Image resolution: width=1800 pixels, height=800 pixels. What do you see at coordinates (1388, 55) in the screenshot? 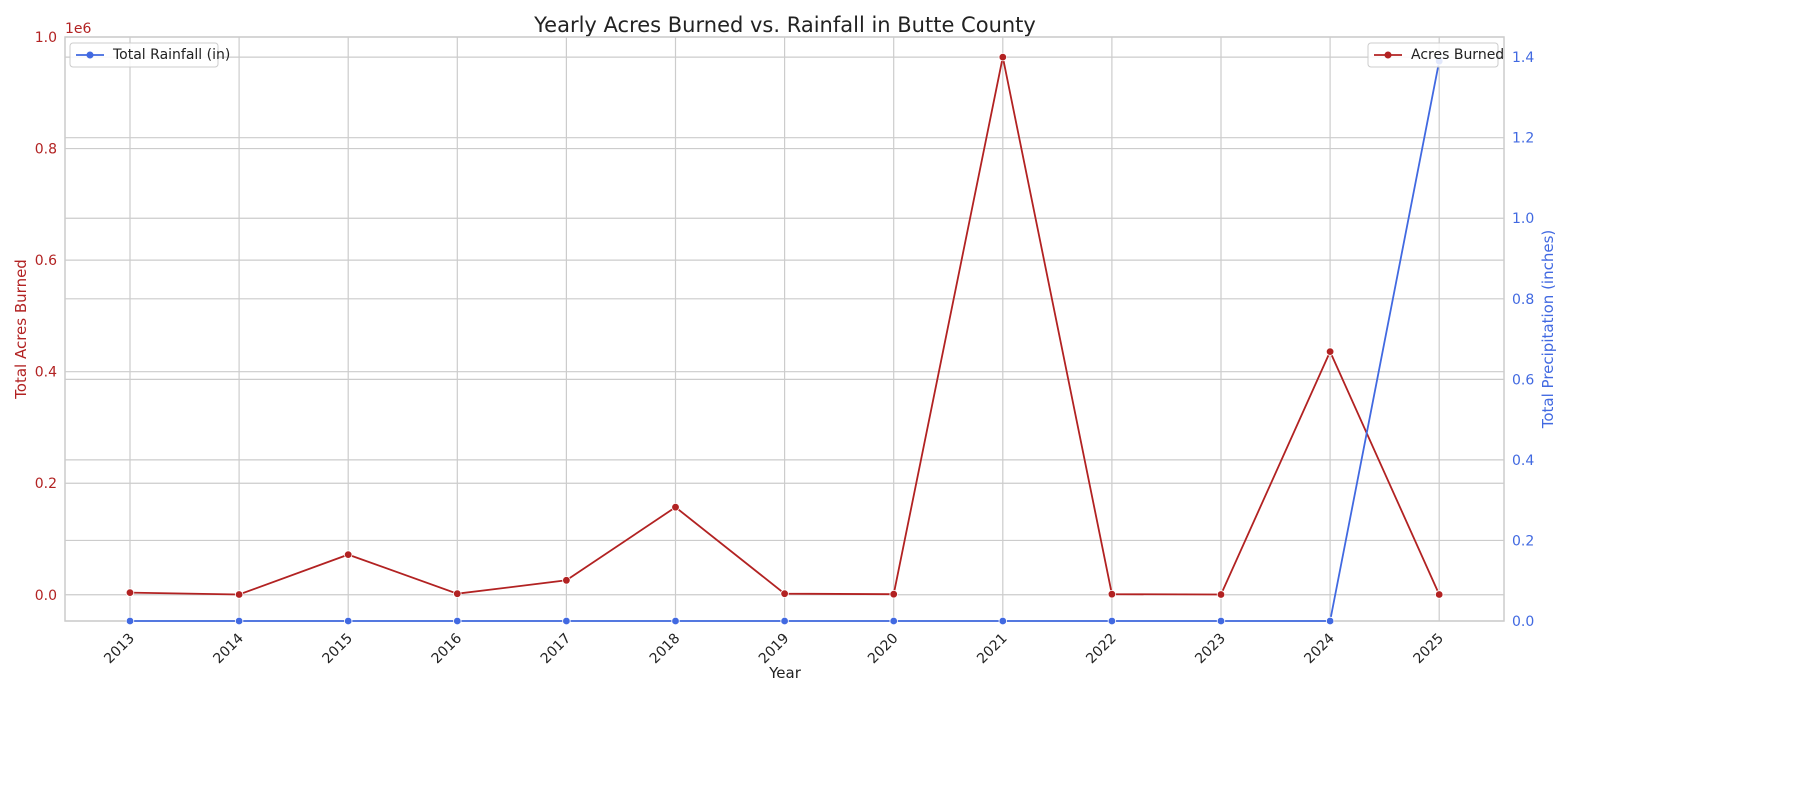
I see `right-legend-marker` at bounding box center [1388, 55].